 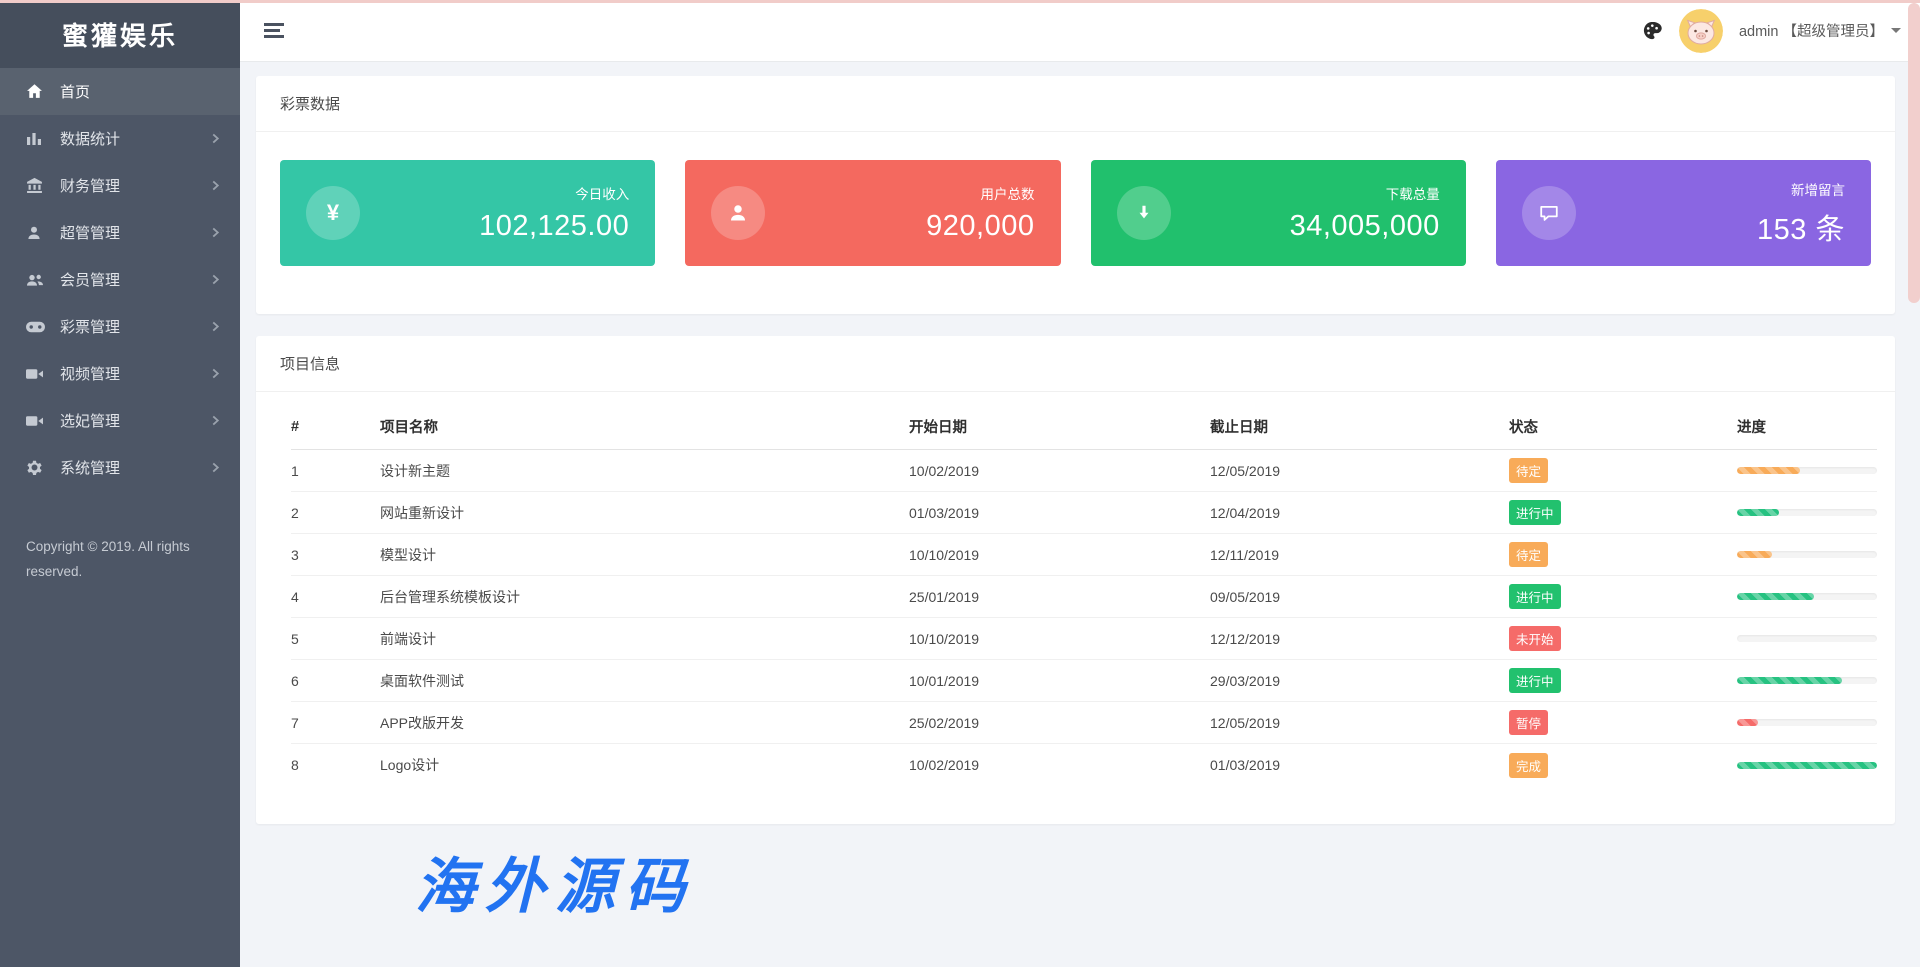 I want to click on table-row: 5 前端设计 10/10/2019 12/12/2019 未开始, so click(x=1084, y=639).